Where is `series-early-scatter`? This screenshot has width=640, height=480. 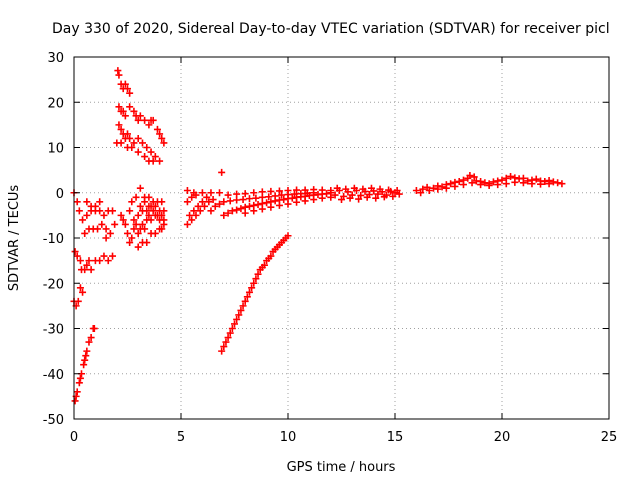
series-early-scatter is located at coordinates (94, 249).